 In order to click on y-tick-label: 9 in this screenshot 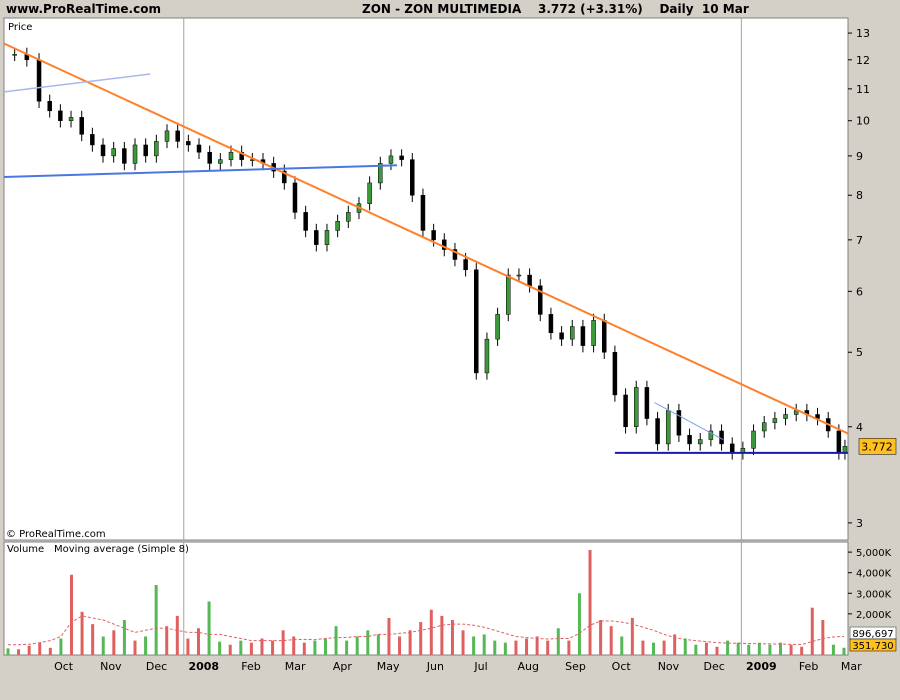, I will do `click(859, 156)`.